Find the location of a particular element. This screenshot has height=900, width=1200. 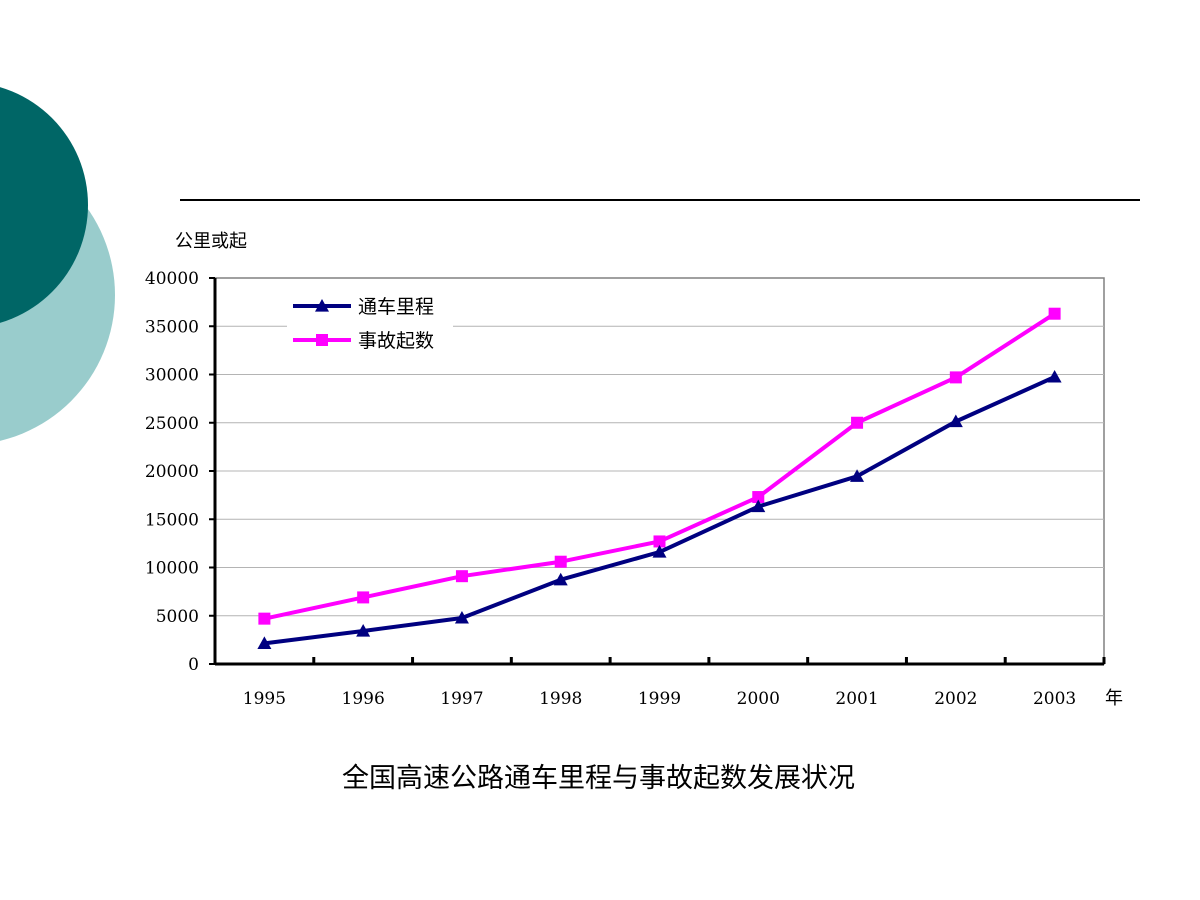

x-tick-labels: 1995 1996 1997 1998 1999 2000 2001 2002 2003 is located at coordinates (659, 699).